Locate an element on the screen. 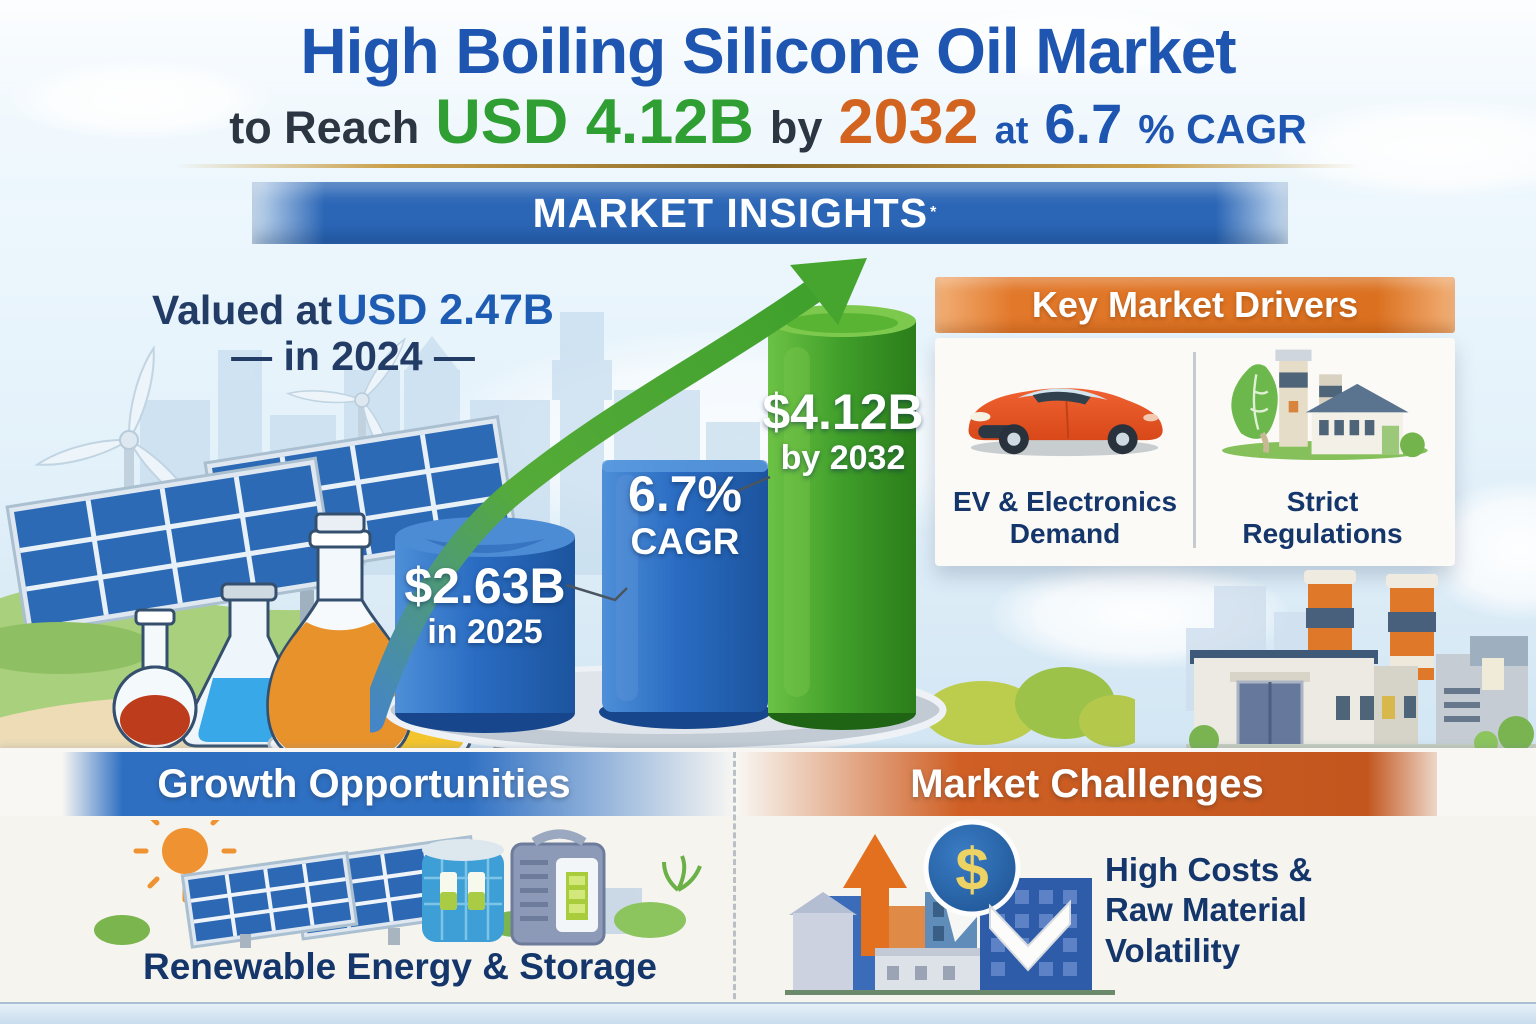 This screenshot has width=1536, height=1024. down-arrow-icon is located at coordinates (1030, 935).